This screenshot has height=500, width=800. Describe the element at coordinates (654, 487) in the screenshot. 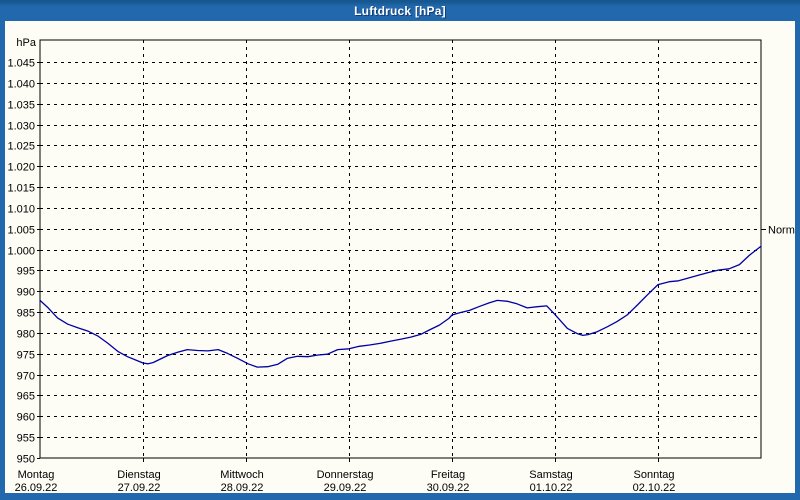

I see `x-date-label: 02.10.22` at that location.